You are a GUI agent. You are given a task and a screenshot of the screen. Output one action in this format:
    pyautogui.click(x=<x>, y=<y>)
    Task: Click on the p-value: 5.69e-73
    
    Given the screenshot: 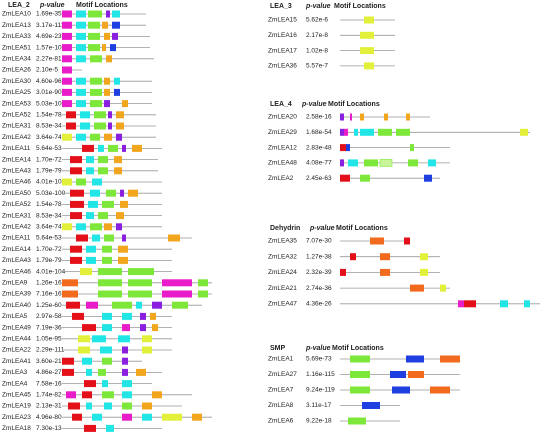 What is the action you would take?
    pyautogui.click(x=319, y=359)
    